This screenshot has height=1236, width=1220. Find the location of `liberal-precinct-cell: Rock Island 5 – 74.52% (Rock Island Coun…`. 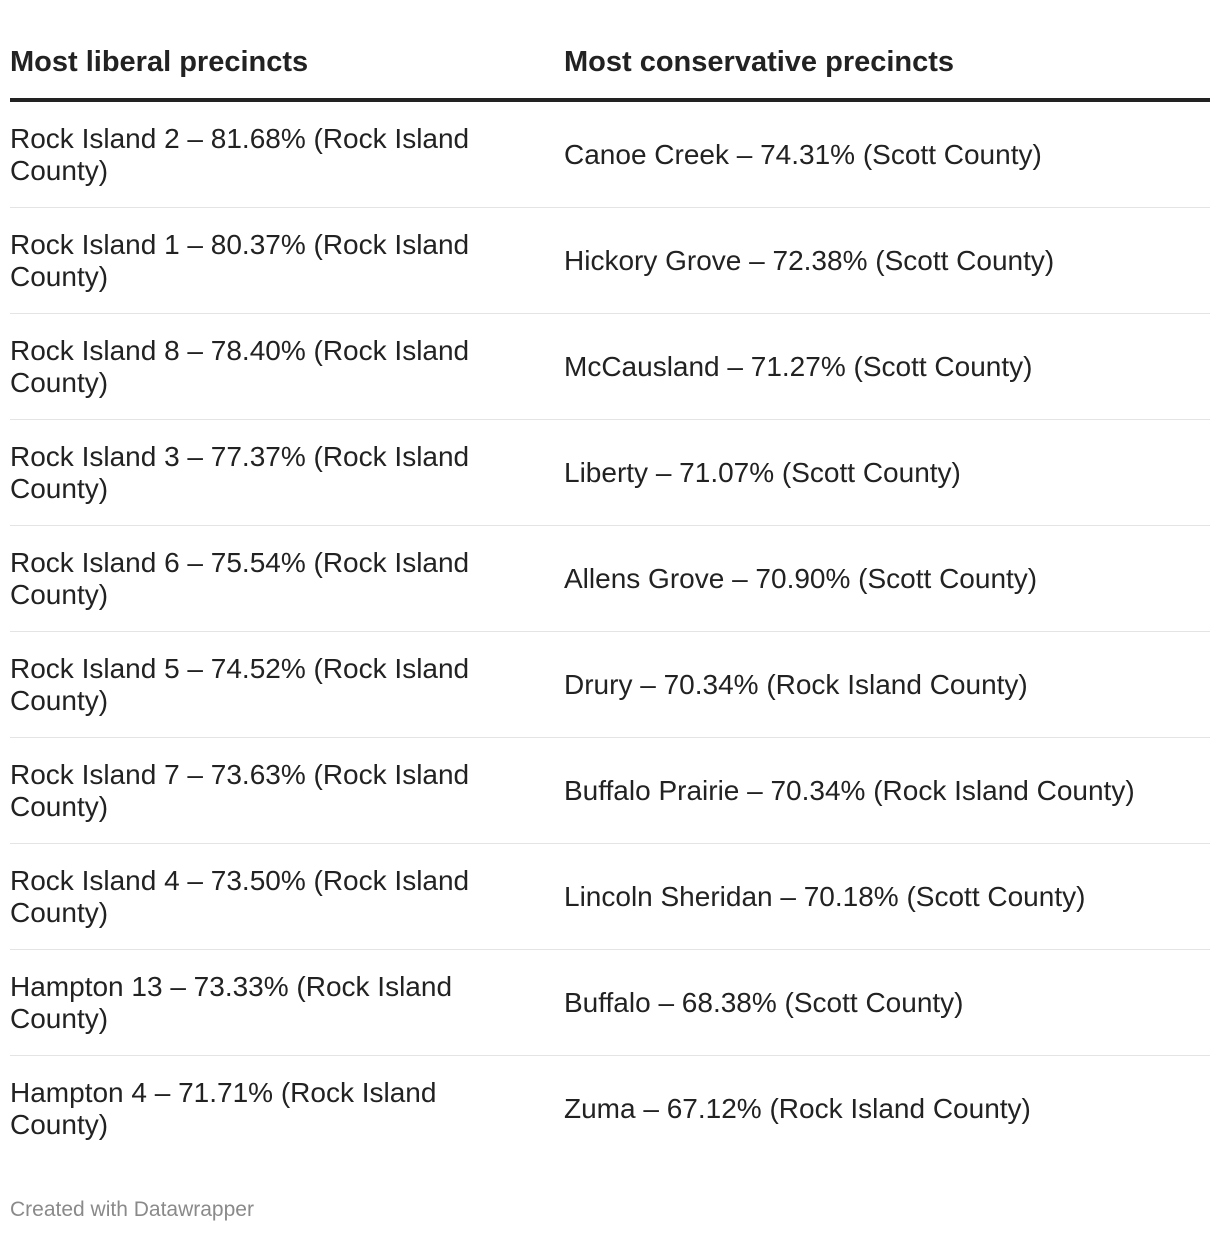

liberal-precinct-cell: Rock Island 5 – 74.52% (Rock Island Coun… is located at coordinates (287, 684).